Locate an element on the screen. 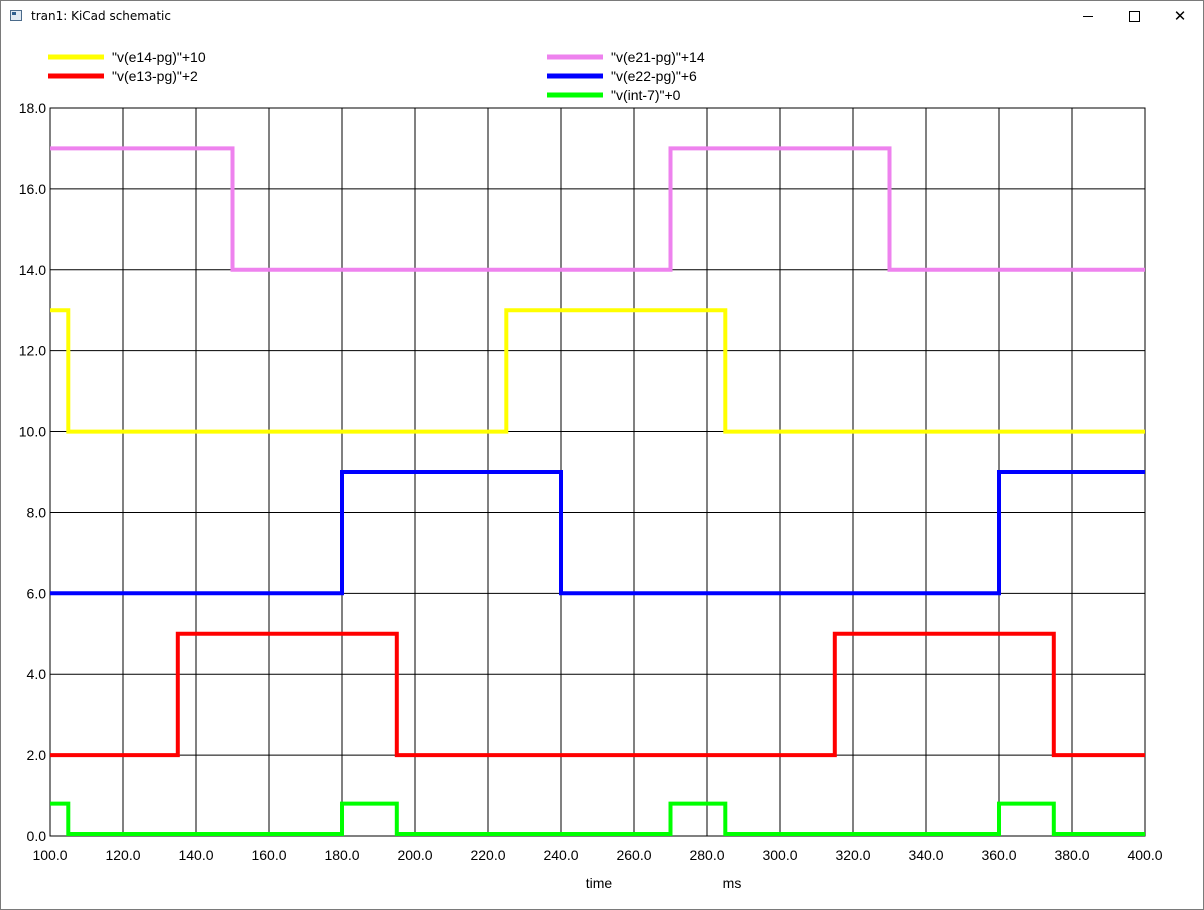 The height and width of the screenshot is (910, 1204). x-axis-label: time is located at coordinates (599, 883).